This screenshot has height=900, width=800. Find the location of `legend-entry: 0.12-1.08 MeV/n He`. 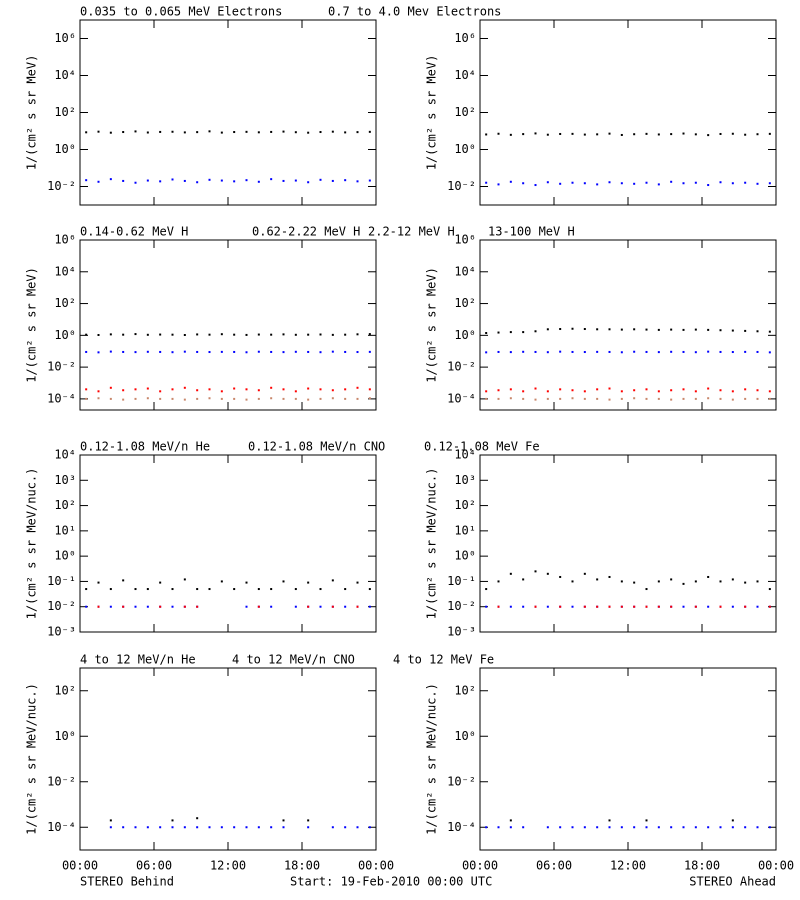

legend-entry: 0.12-1.08 MeV/n He is located at coordinates (145, 447).